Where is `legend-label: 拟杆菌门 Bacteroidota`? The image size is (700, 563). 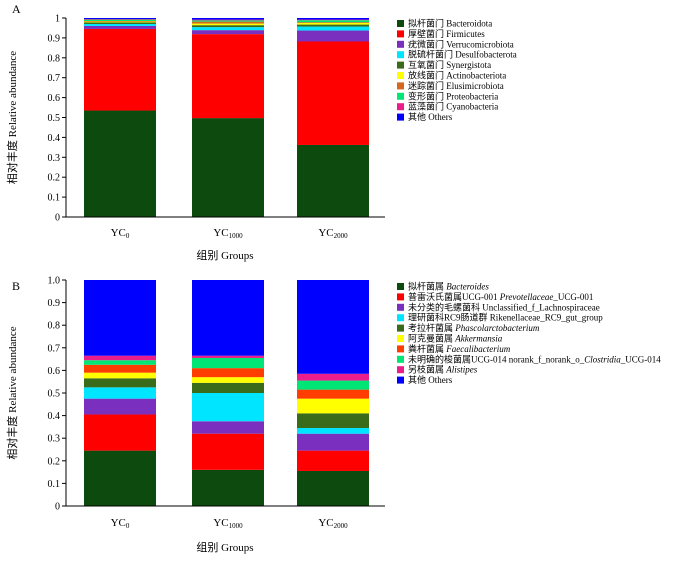 legend-label: 拟杆菌门 Bacteroidota is located at coordinates (450, 23).